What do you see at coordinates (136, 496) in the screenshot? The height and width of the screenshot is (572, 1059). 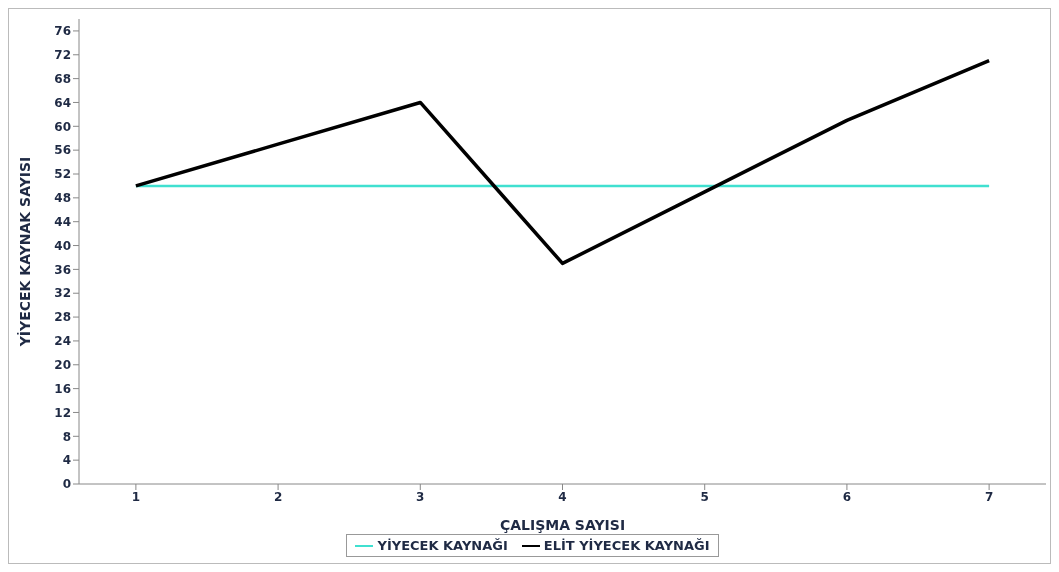 I see `x-tick-label: 1` at bounding box center [136, 496].